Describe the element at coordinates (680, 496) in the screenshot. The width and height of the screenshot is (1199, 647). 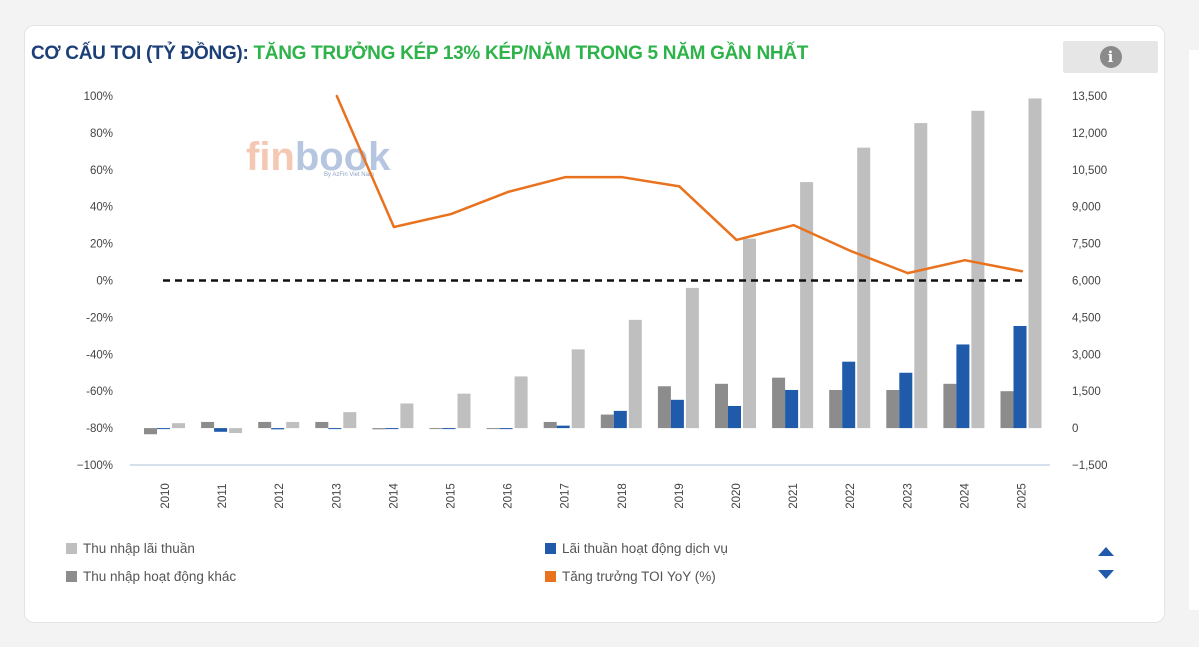
I see `x-tick-label: 2019` at that location.